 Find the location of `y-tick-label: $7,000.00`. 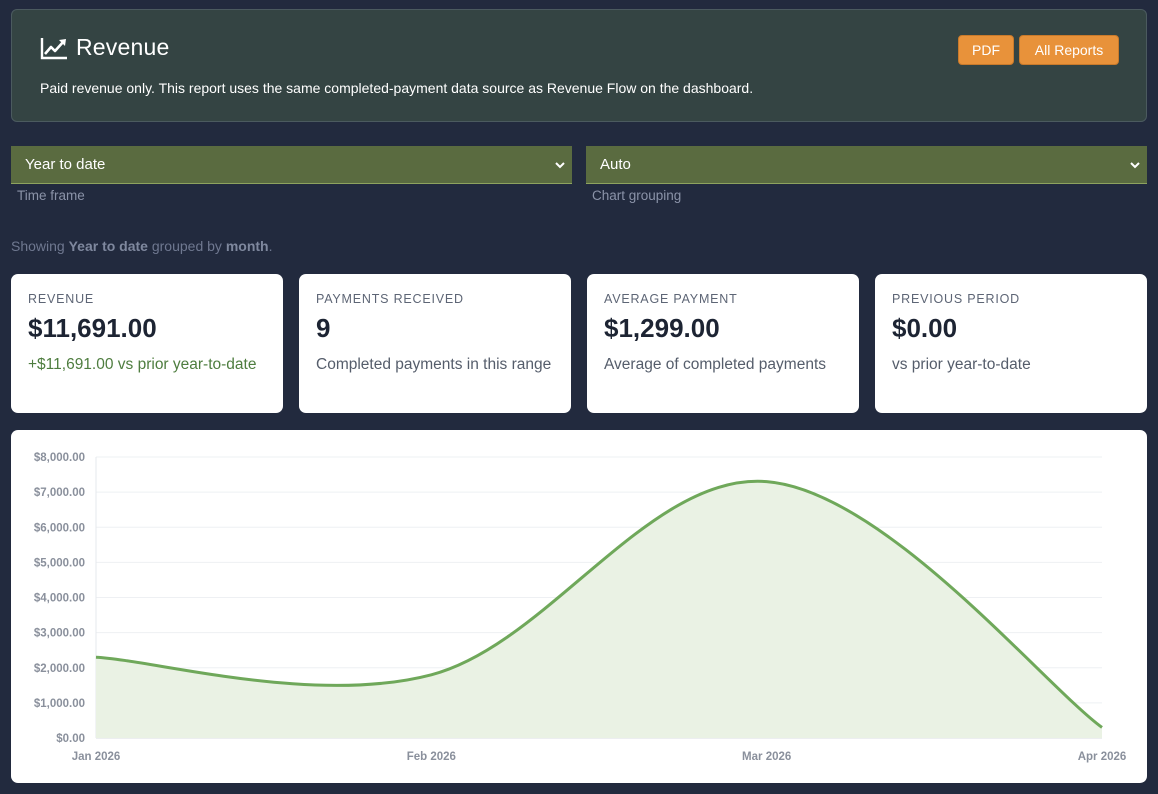

y-tick-label: $7,000.00 is located at coordinates (59, 493).